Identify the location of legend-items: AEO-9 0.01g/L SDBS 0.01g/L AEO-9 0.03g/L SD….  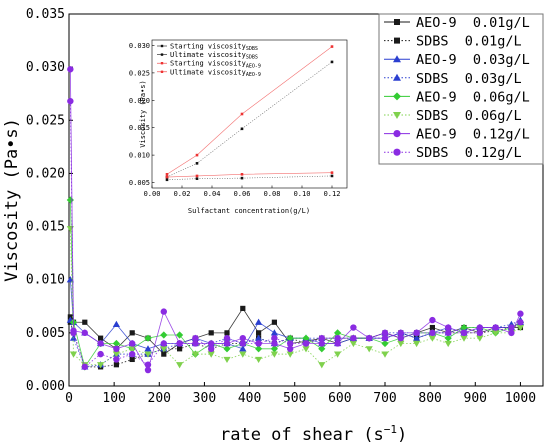
(457, 88).